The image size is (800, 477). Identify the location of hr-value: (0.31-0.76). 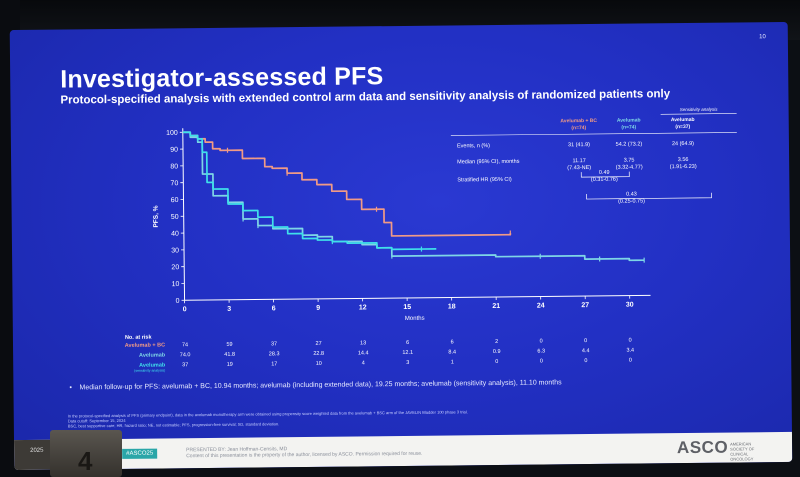
(604, 180).